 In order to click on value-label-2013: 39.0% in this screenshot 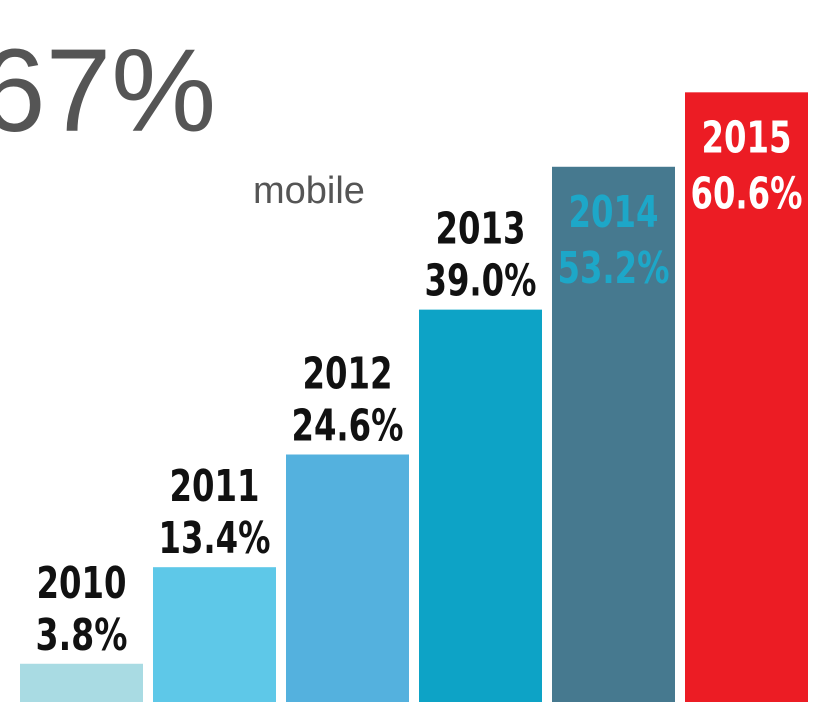, I will do `click(481, 281)`.